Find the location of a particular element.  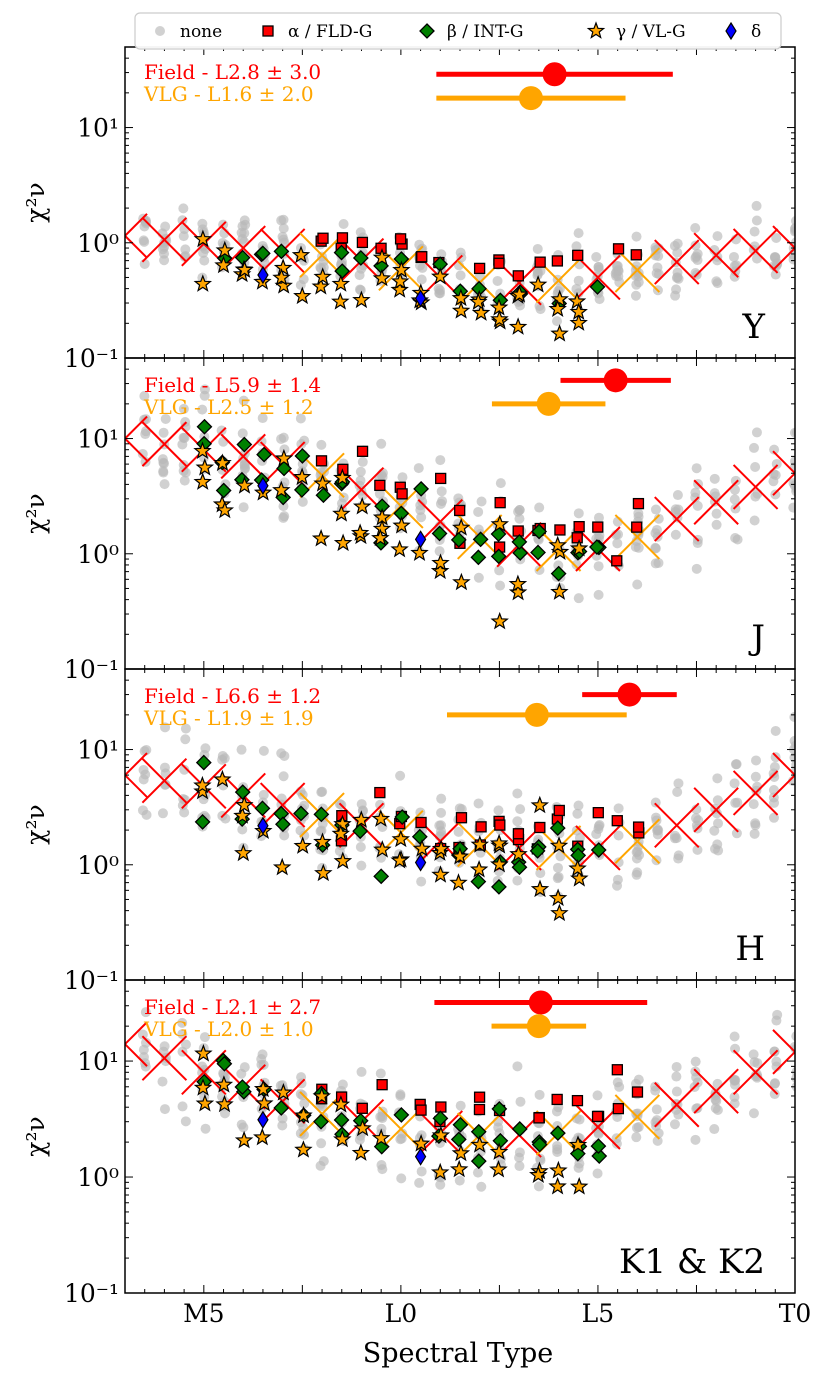

y-axis-label: χ²ν is located at coordinates (35, 1136).